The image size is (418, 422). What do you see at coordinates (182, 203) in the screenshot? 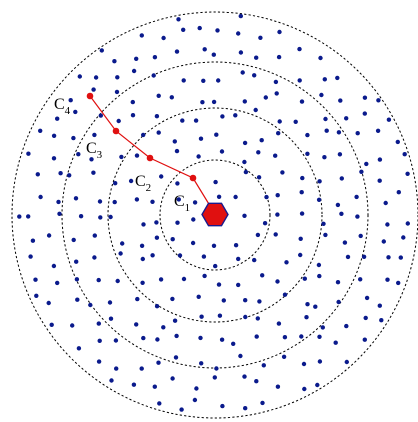
I see `label-c1: C1` at bounding box center [182, 203].